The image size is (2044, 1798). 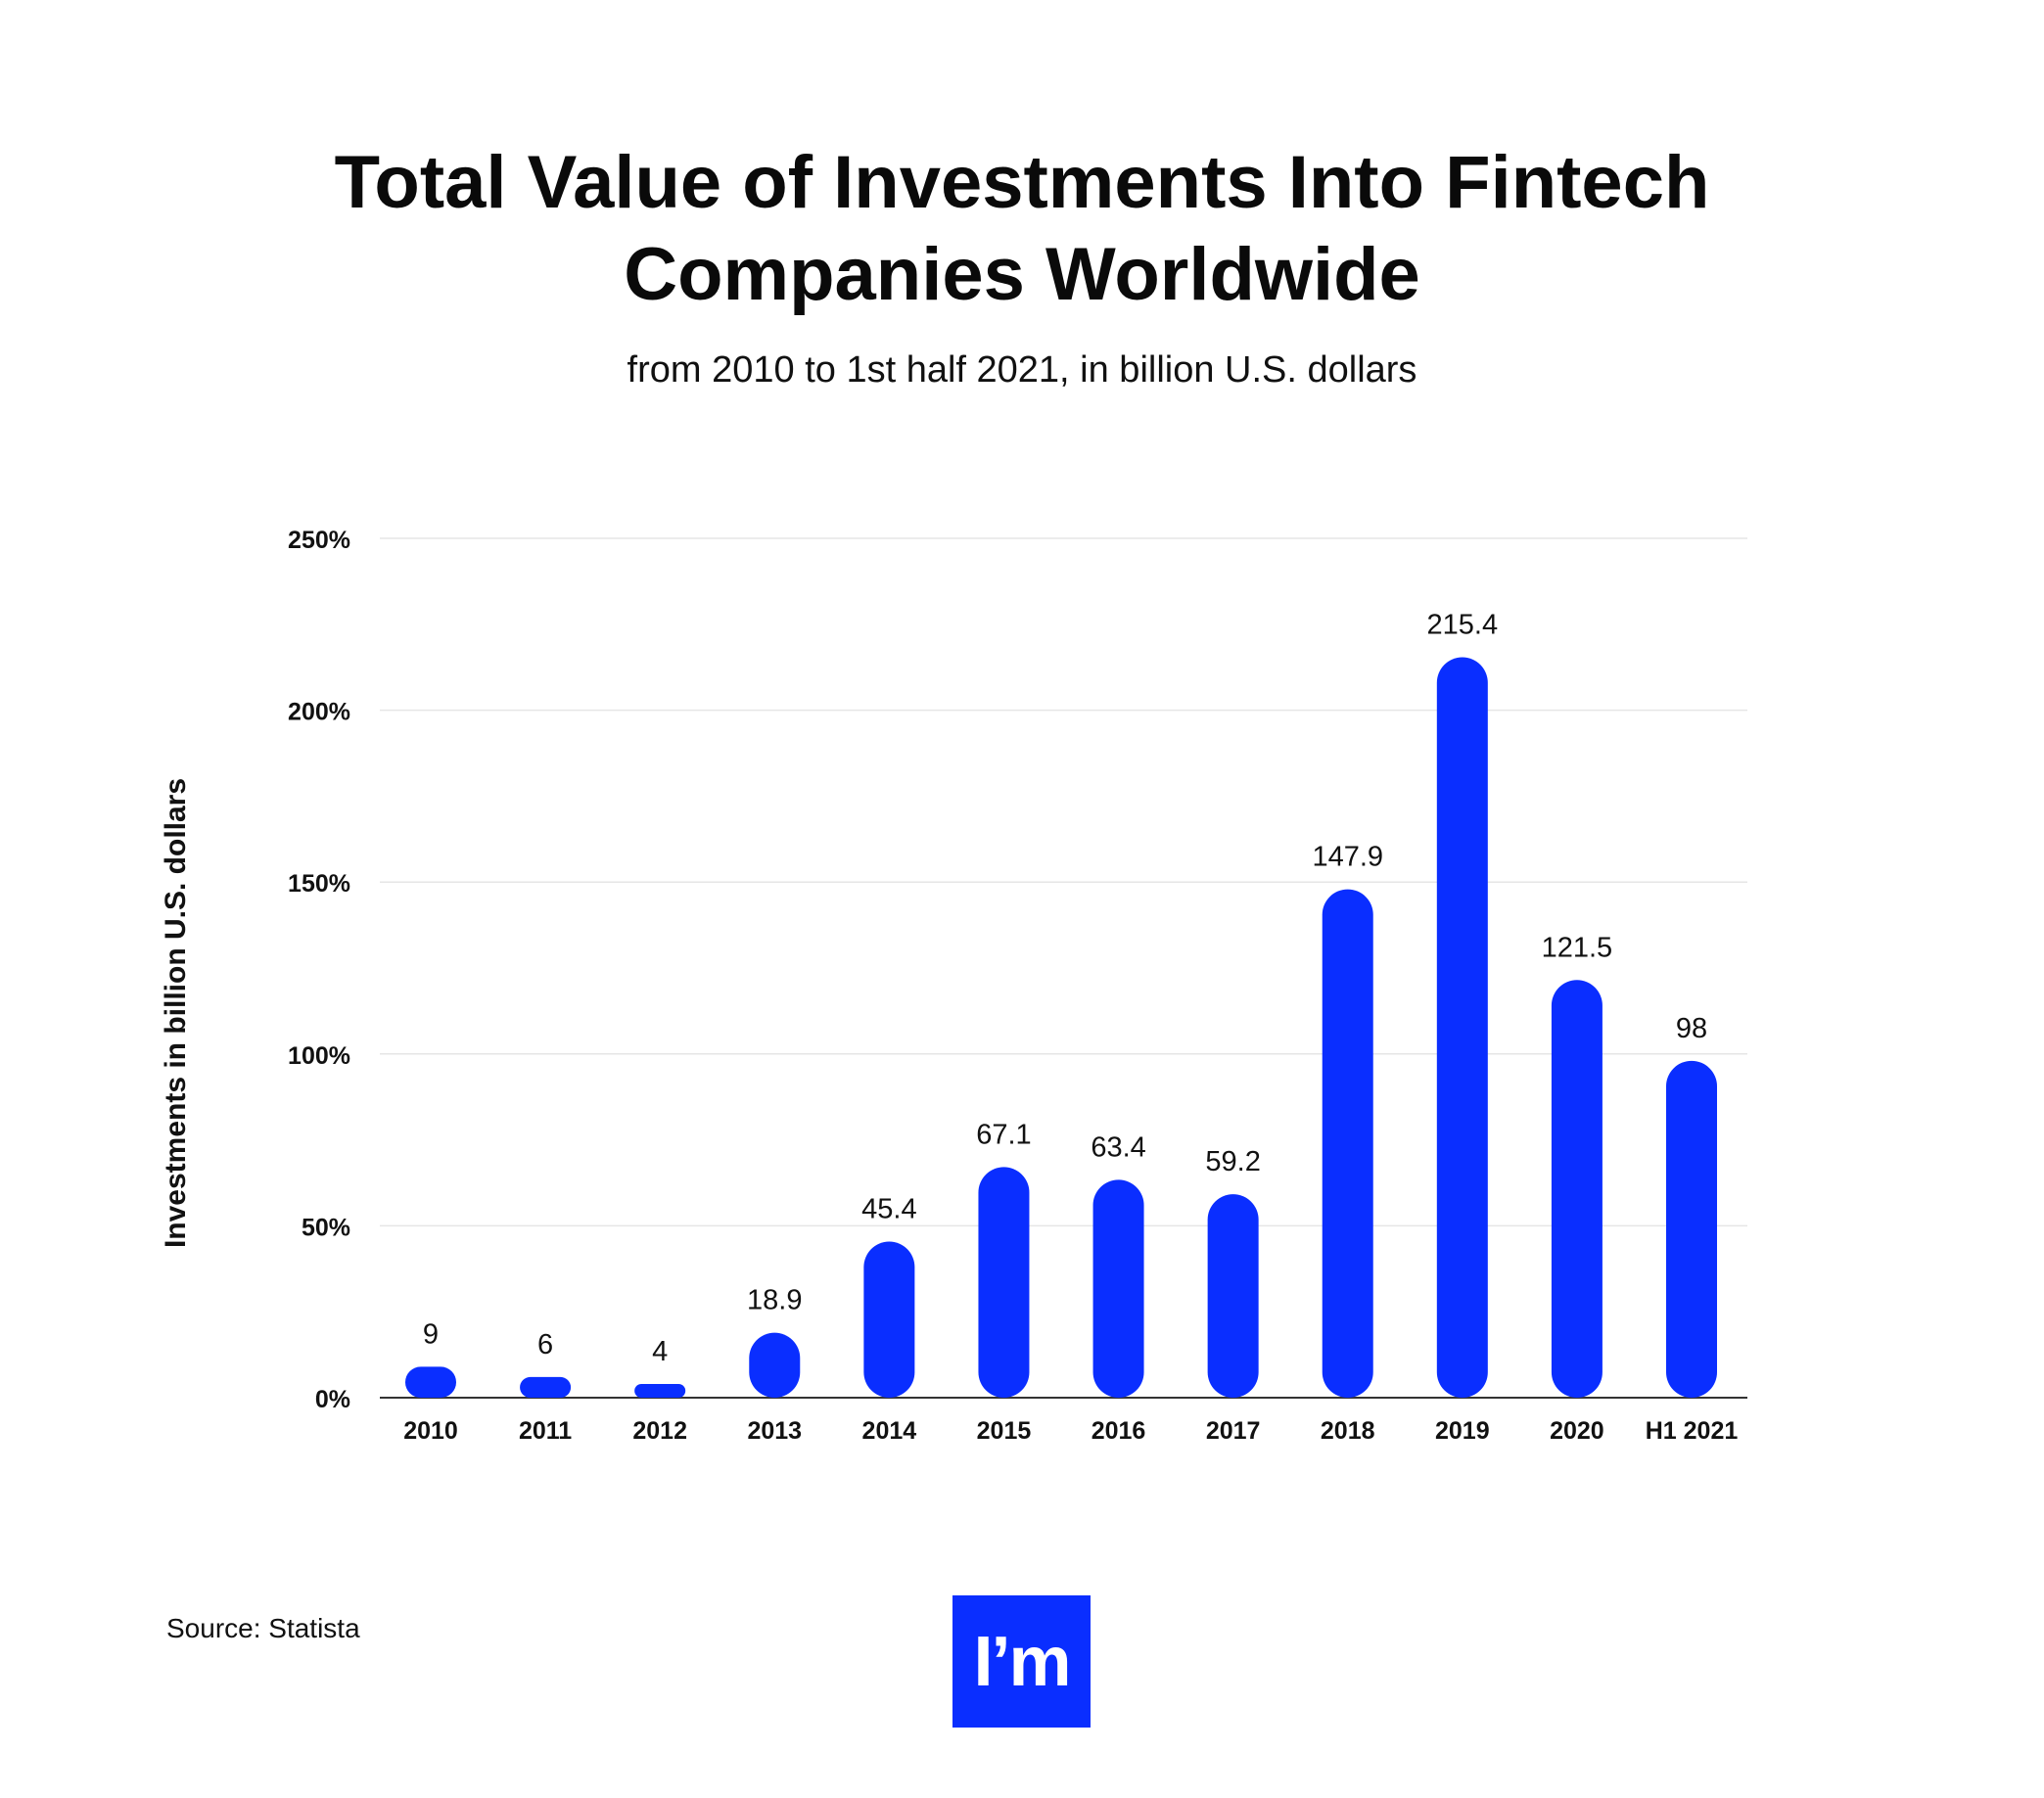 What do you see at coordinates (1462, 1027) in the screenshot?
I see `bar-2019` at bounding box center [1462, 1027].